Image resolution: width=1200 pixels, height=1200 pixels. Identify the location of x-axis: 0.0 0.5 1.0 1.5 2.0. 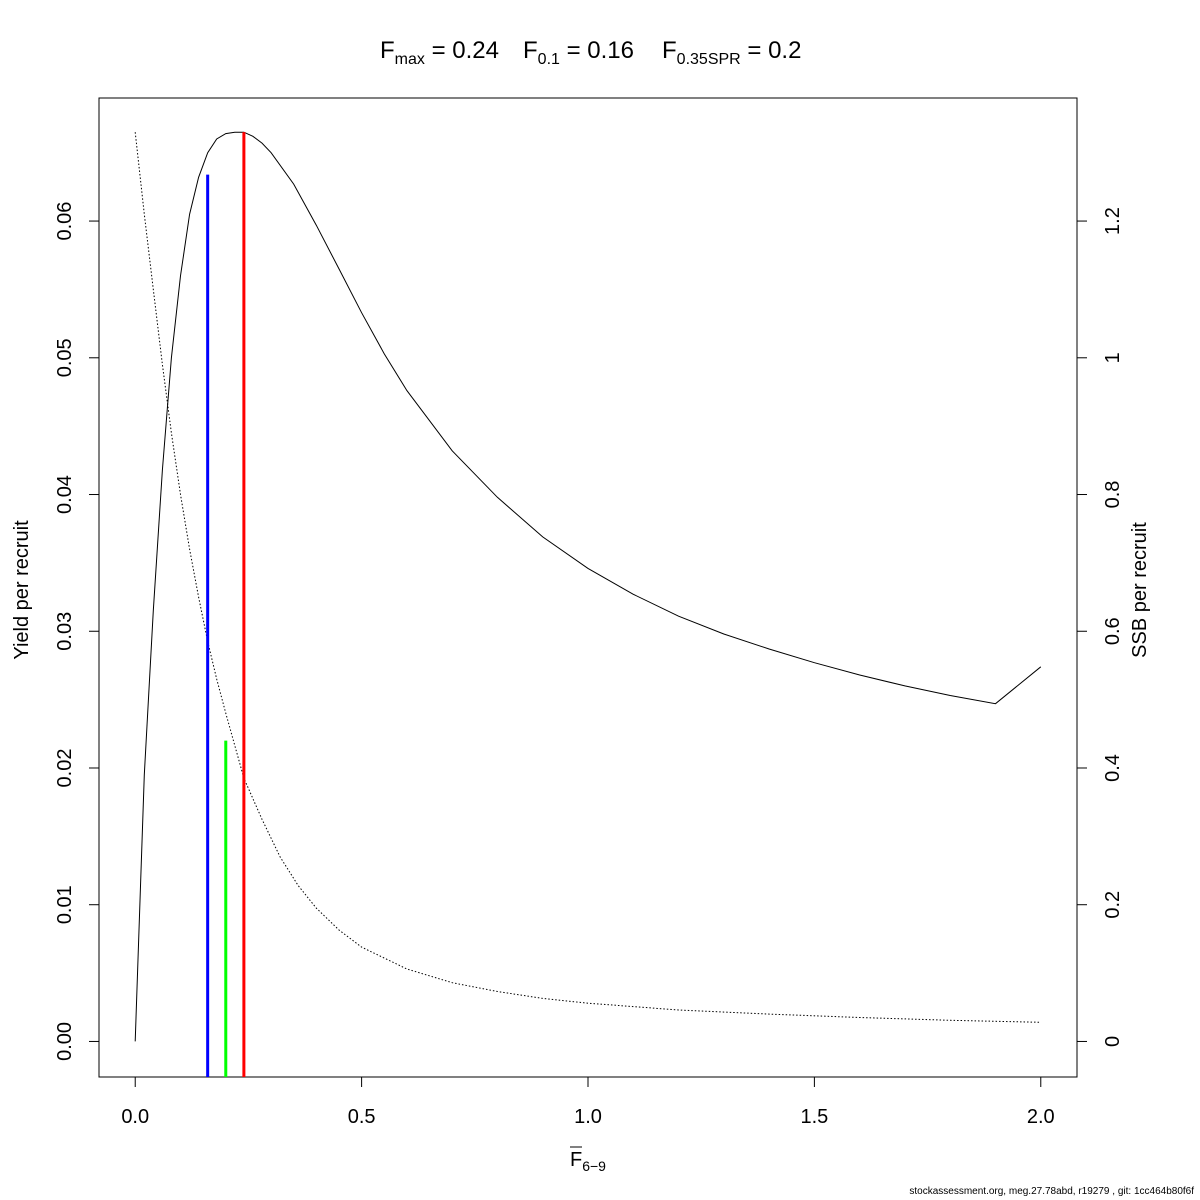
(588, 1102).